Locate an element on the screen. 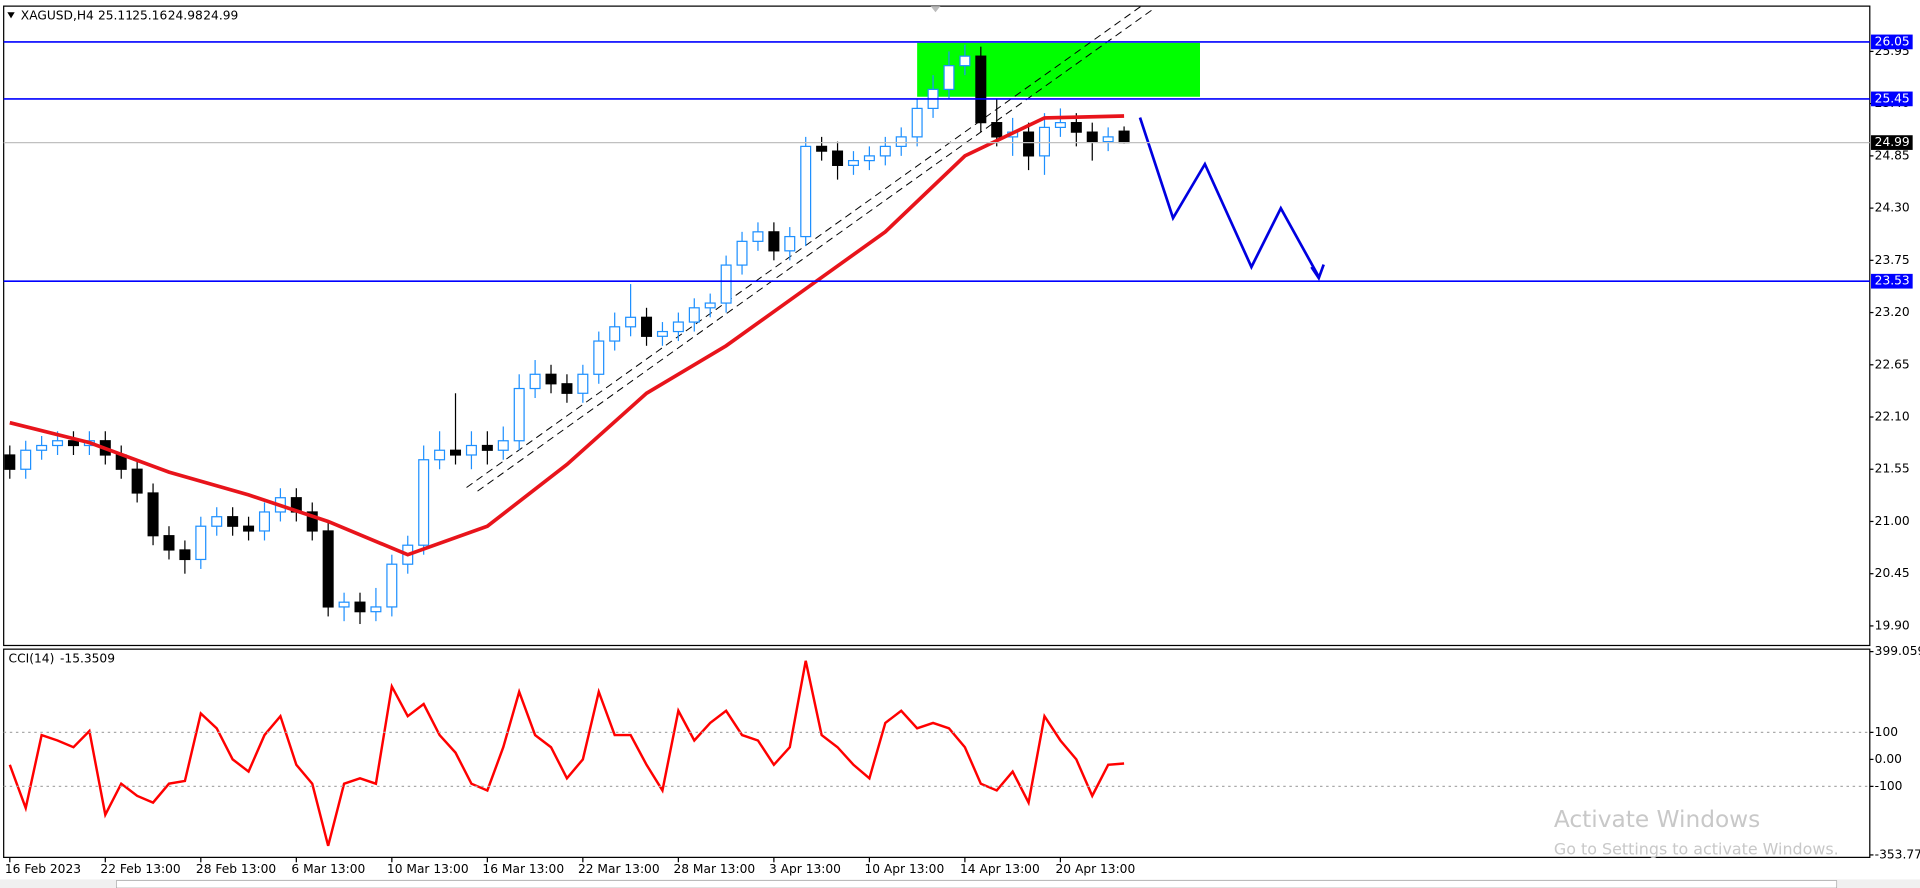 The height and width of the screenshot is (888, 1920). y-tick-label: 20.45 is located at coordinates (1892, 573).